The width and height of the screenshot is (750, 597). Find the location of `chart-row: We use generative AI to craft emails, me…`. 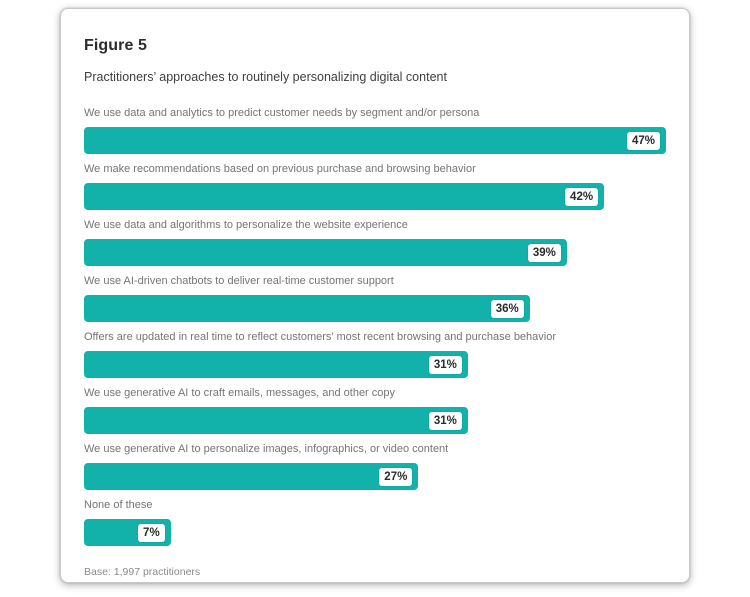

chart-row: We use generative AI to craft emails, me… is located at coordinates (375, 410).